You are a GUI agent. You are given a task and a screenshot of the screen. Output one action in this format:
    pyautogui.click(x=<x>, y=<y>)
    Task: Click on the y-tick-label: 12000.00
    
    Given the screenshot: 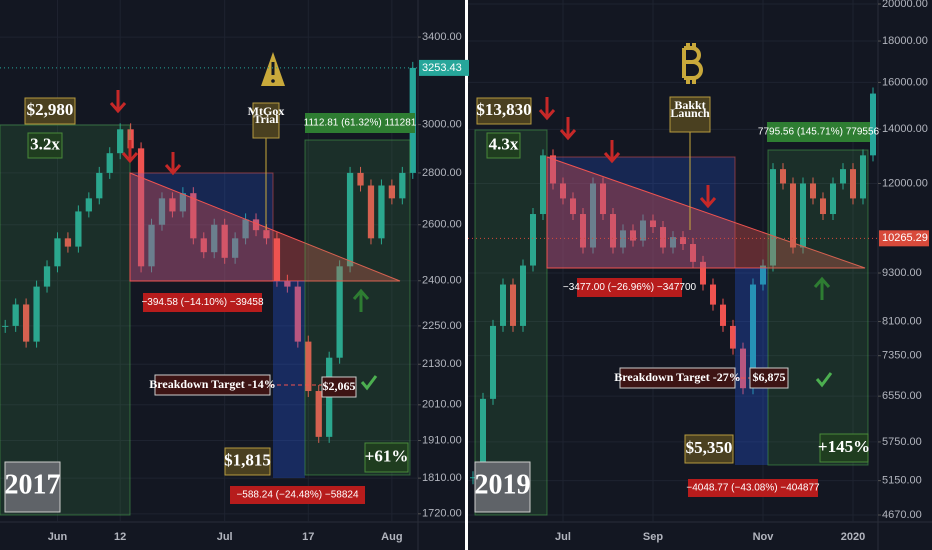 What is the action you would take?
    pyautogui.click(x=905, y=183)
    